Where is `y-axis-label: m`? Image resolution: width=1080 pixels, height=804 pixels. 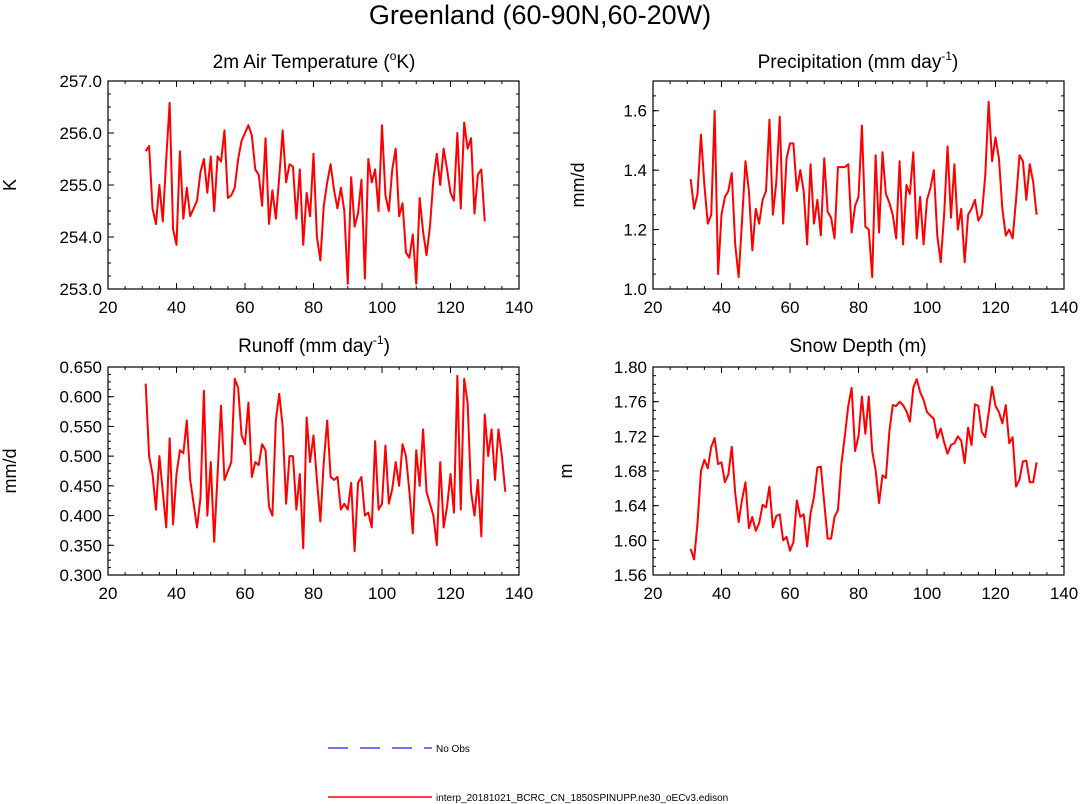 y-axis-label: m is located at coordinates (566, 471).